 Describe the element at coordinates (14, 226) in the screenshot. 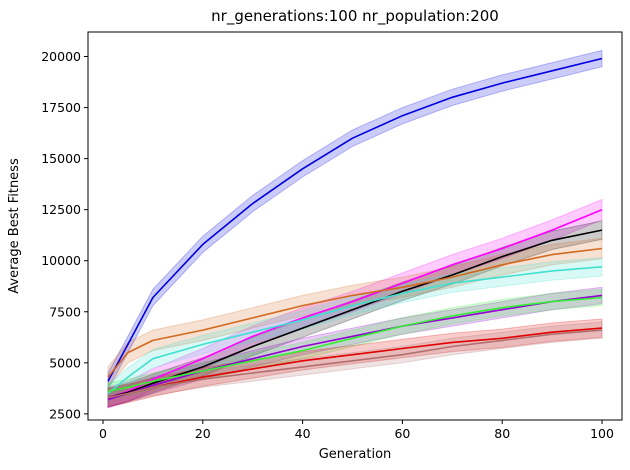

I see `y-axis-label: Average Best Fitness` at that location.